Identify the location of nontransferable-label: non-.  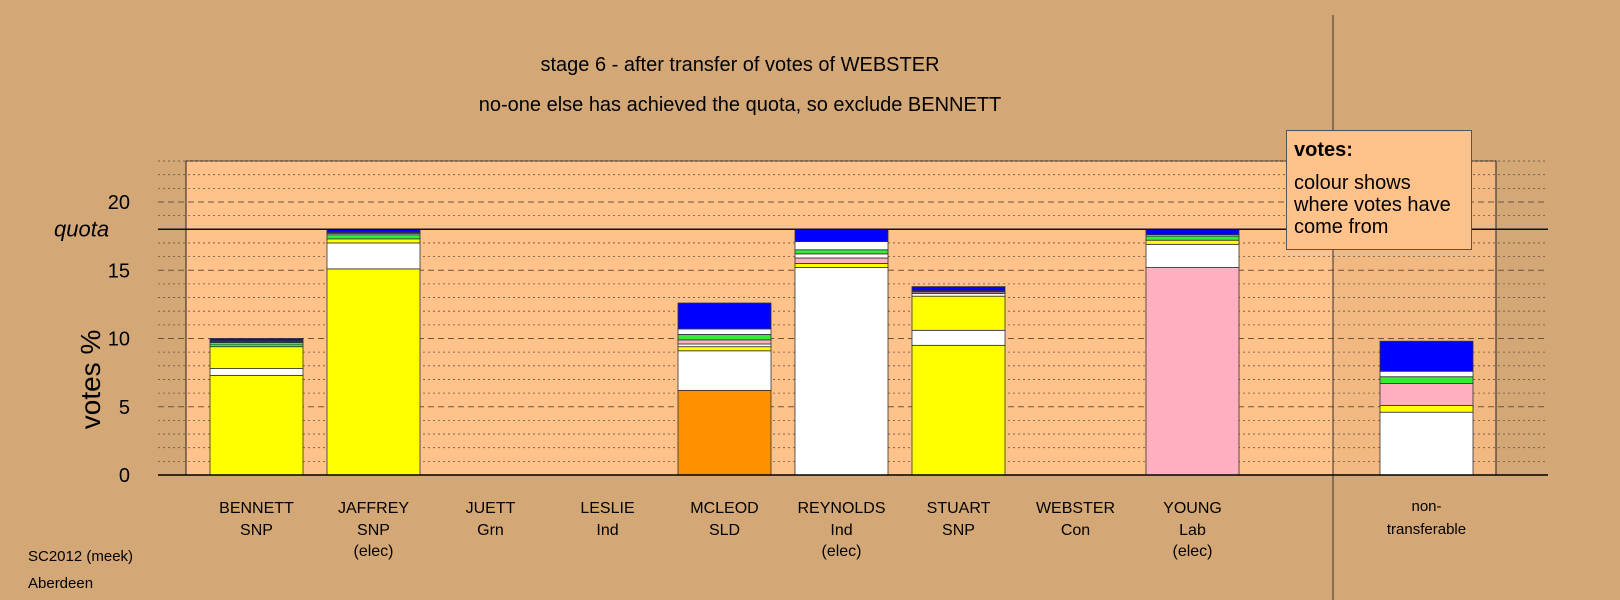
(1426, 506).